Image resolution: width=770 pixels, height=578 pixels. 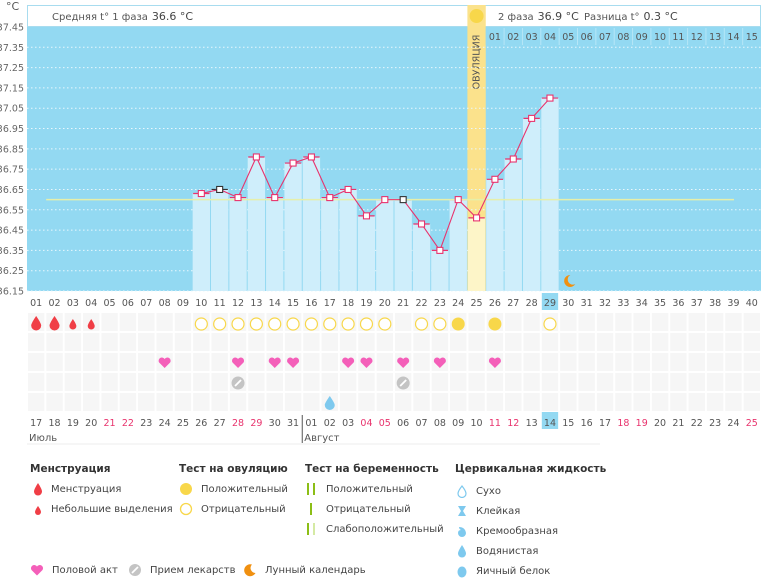 I want to click on difference-label: Разница t°, so click(x=612, y=17).